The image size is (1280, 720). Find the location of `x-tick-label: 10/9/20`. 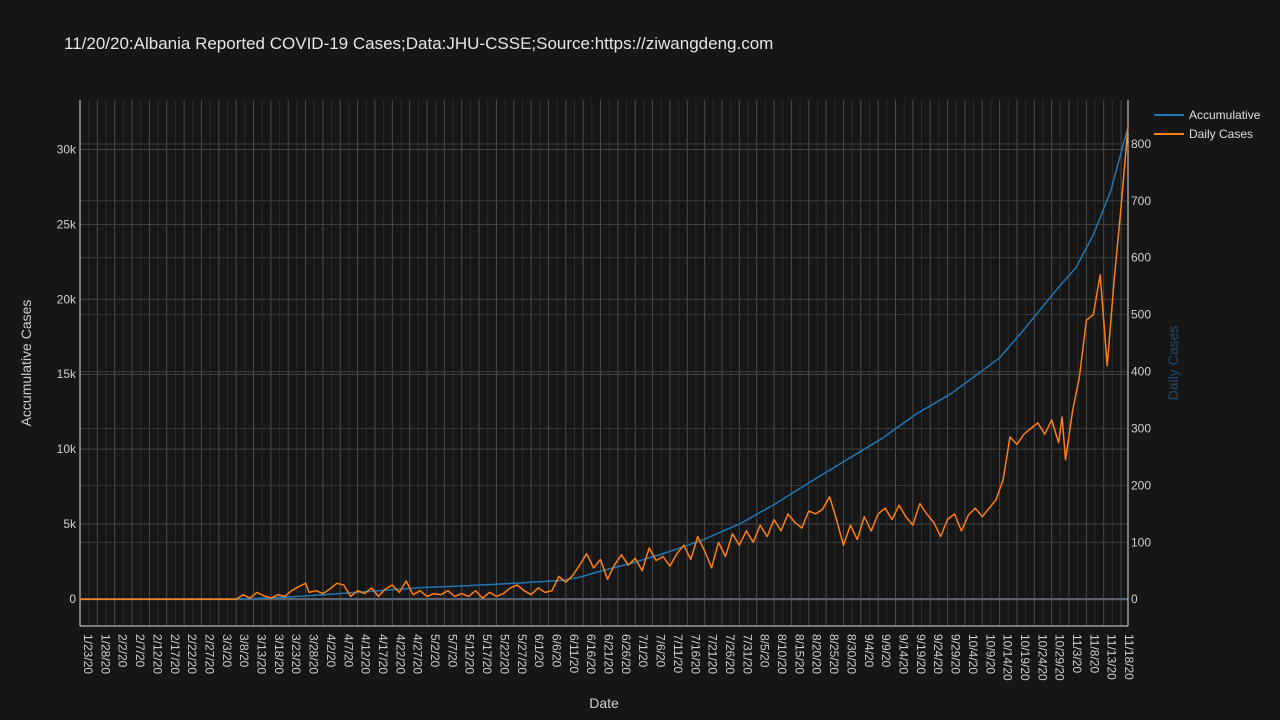

x-tick-label: 10/9/20 is located at coordinates (990, 654).